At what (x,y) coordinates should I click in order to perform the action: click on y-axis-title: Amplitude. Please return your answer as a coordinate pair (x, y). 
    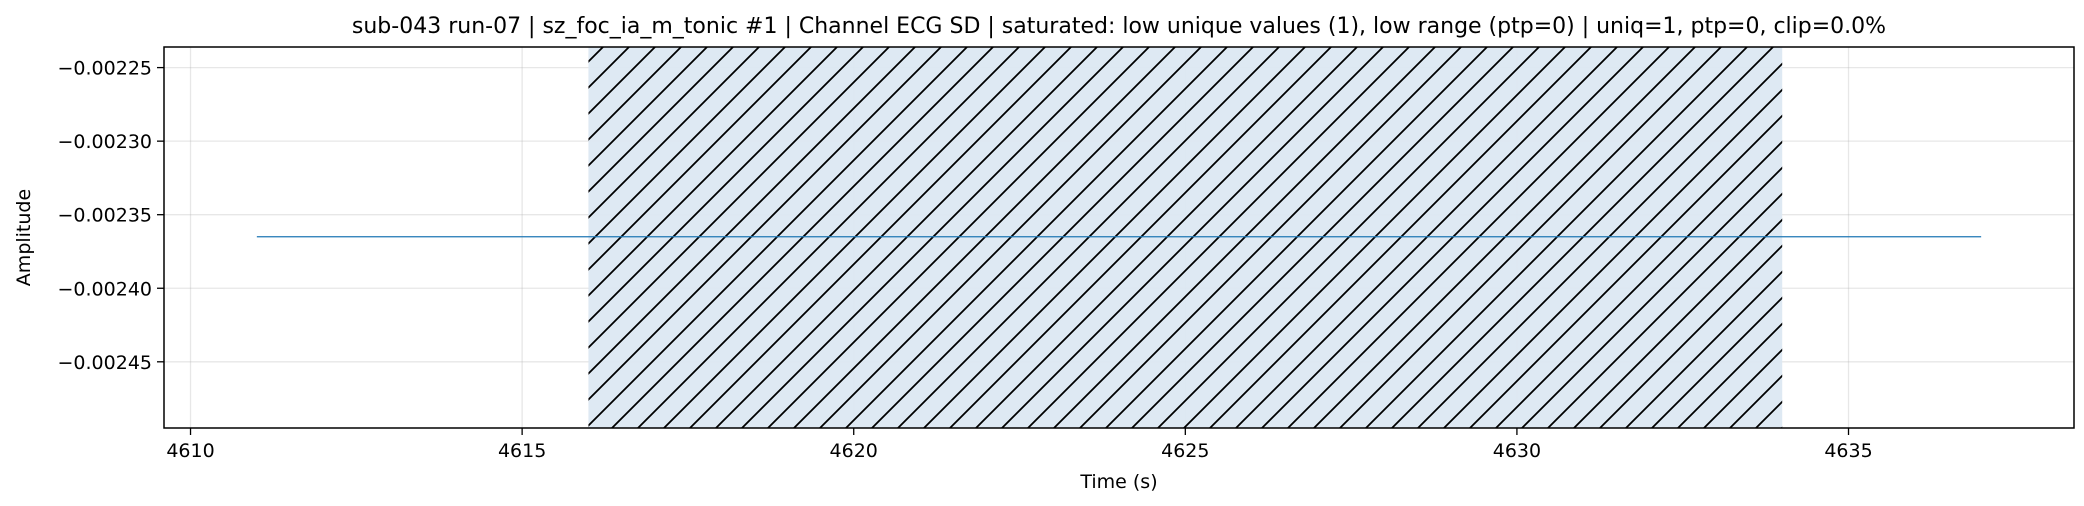
    Looking at the image, I should click on (24, 237).